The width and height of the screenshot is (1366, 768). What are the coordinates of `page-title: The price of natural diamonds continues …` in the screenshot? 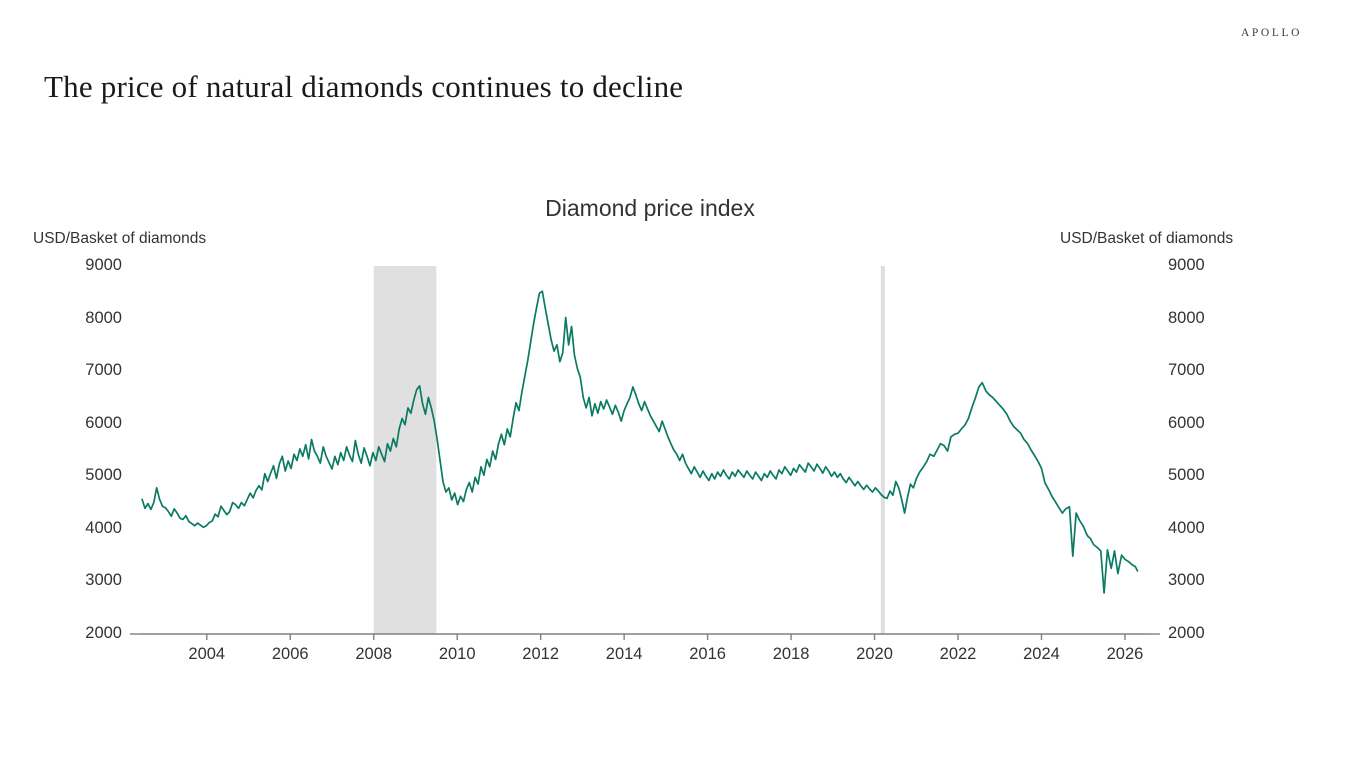 It's located at (364, 86).